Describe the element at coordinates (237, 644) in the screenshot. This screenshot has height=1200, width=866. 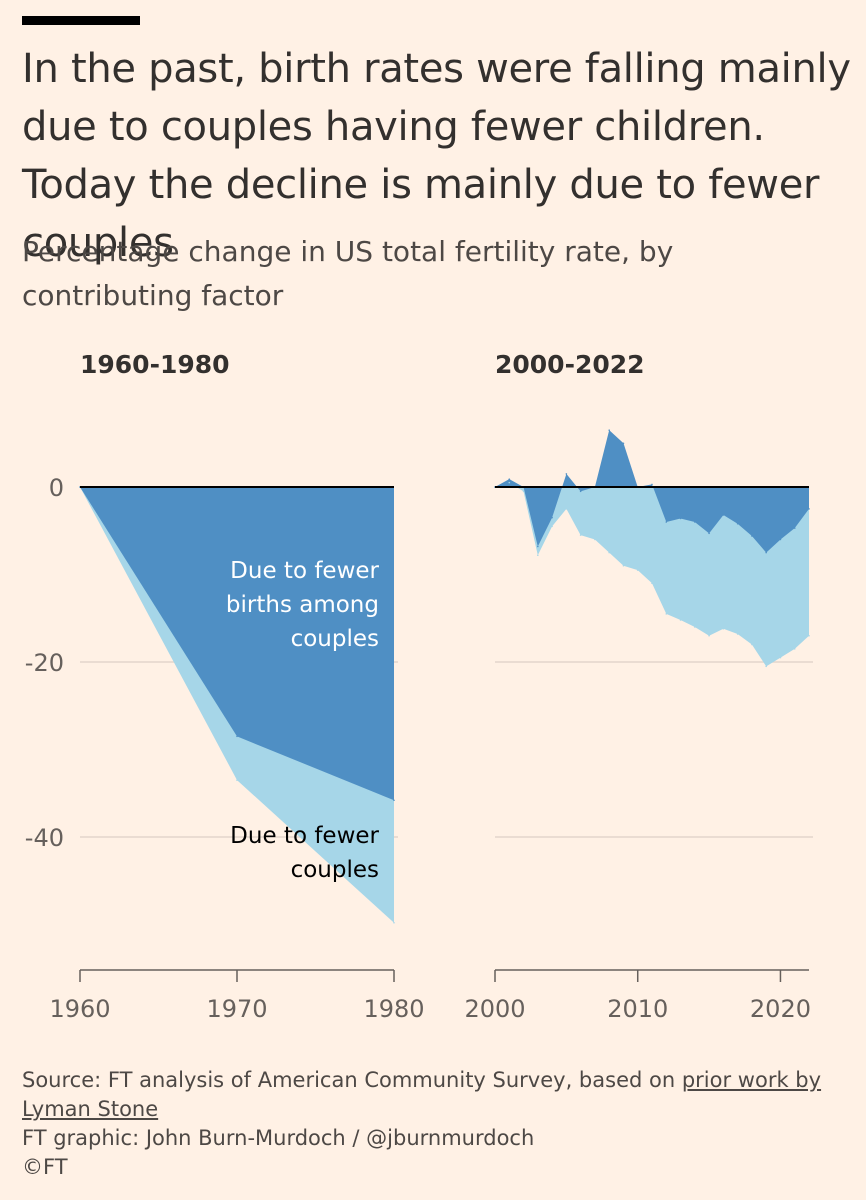
I see `area-fewer-births-1960-1980` at that location.